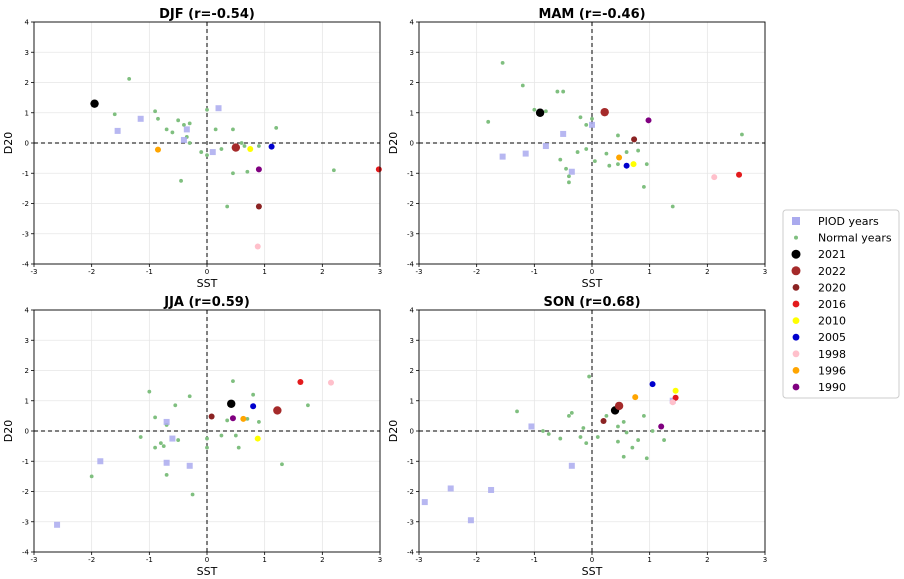  What do you see at coordinates (832, 254) in the screenshot?
I see `legend-label-2021: 2021` at bounding box center [832, 254].